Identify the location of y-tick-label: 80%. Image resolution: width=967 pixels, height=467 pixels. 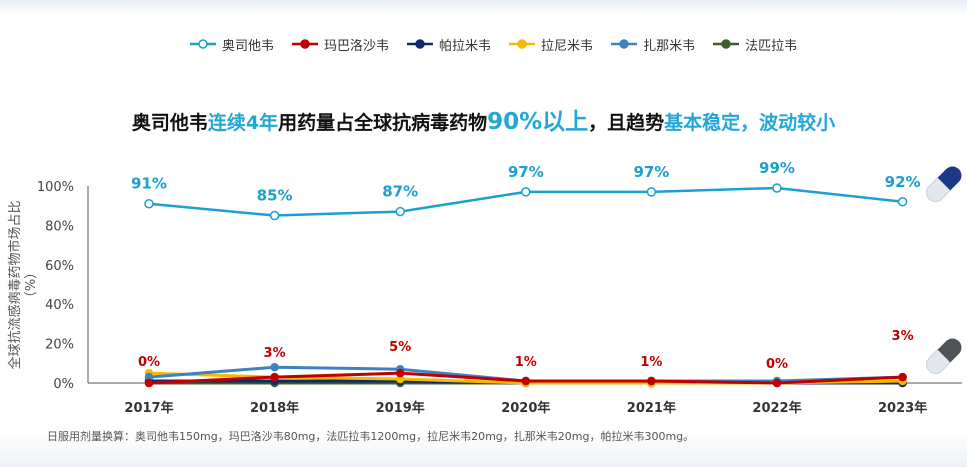
(59, 226).